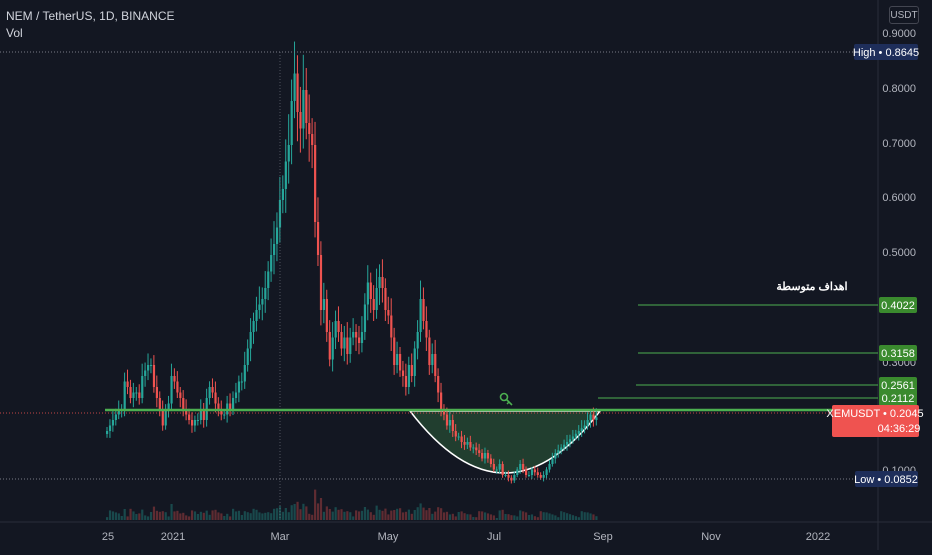 The image size is (932, 555). I want to click on volume-bars, so click(352, 504).